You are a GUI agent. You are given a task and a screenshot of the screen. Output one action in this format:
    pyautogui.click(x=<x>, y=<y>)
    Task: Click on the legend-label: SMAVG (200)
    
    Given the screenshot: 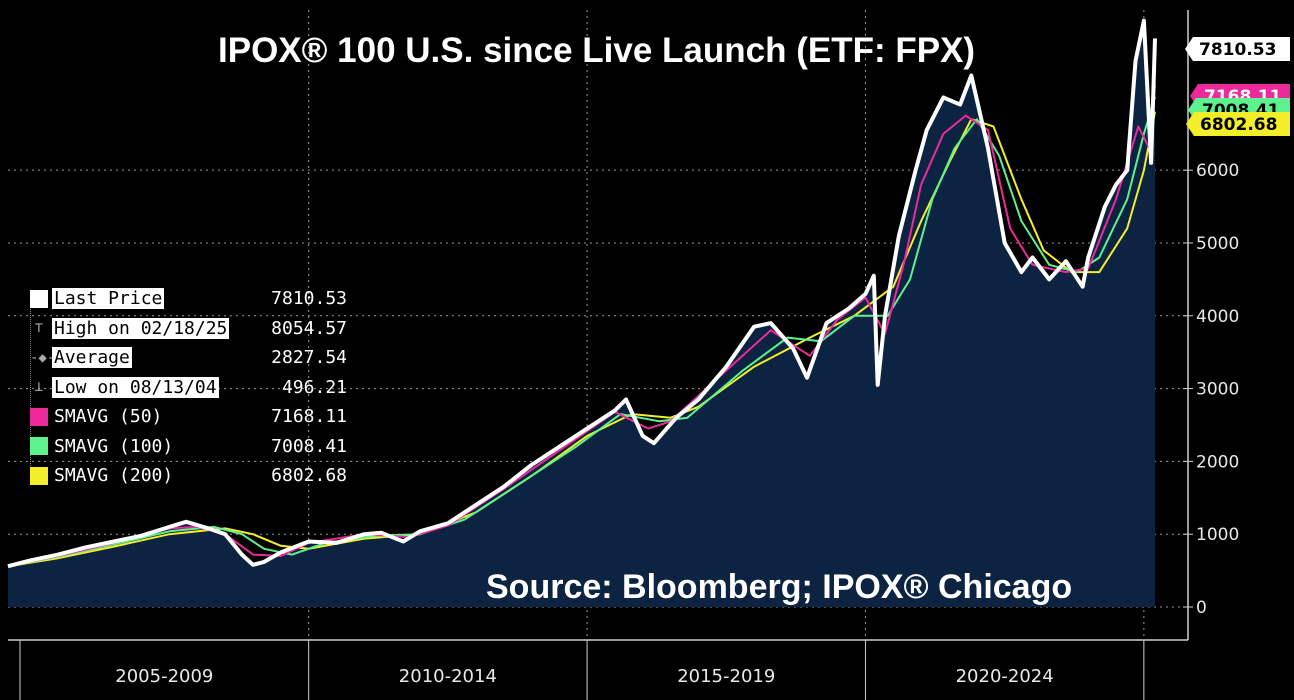 What is the action you would take?
    pyautogui.click(x=114, y=476)
    